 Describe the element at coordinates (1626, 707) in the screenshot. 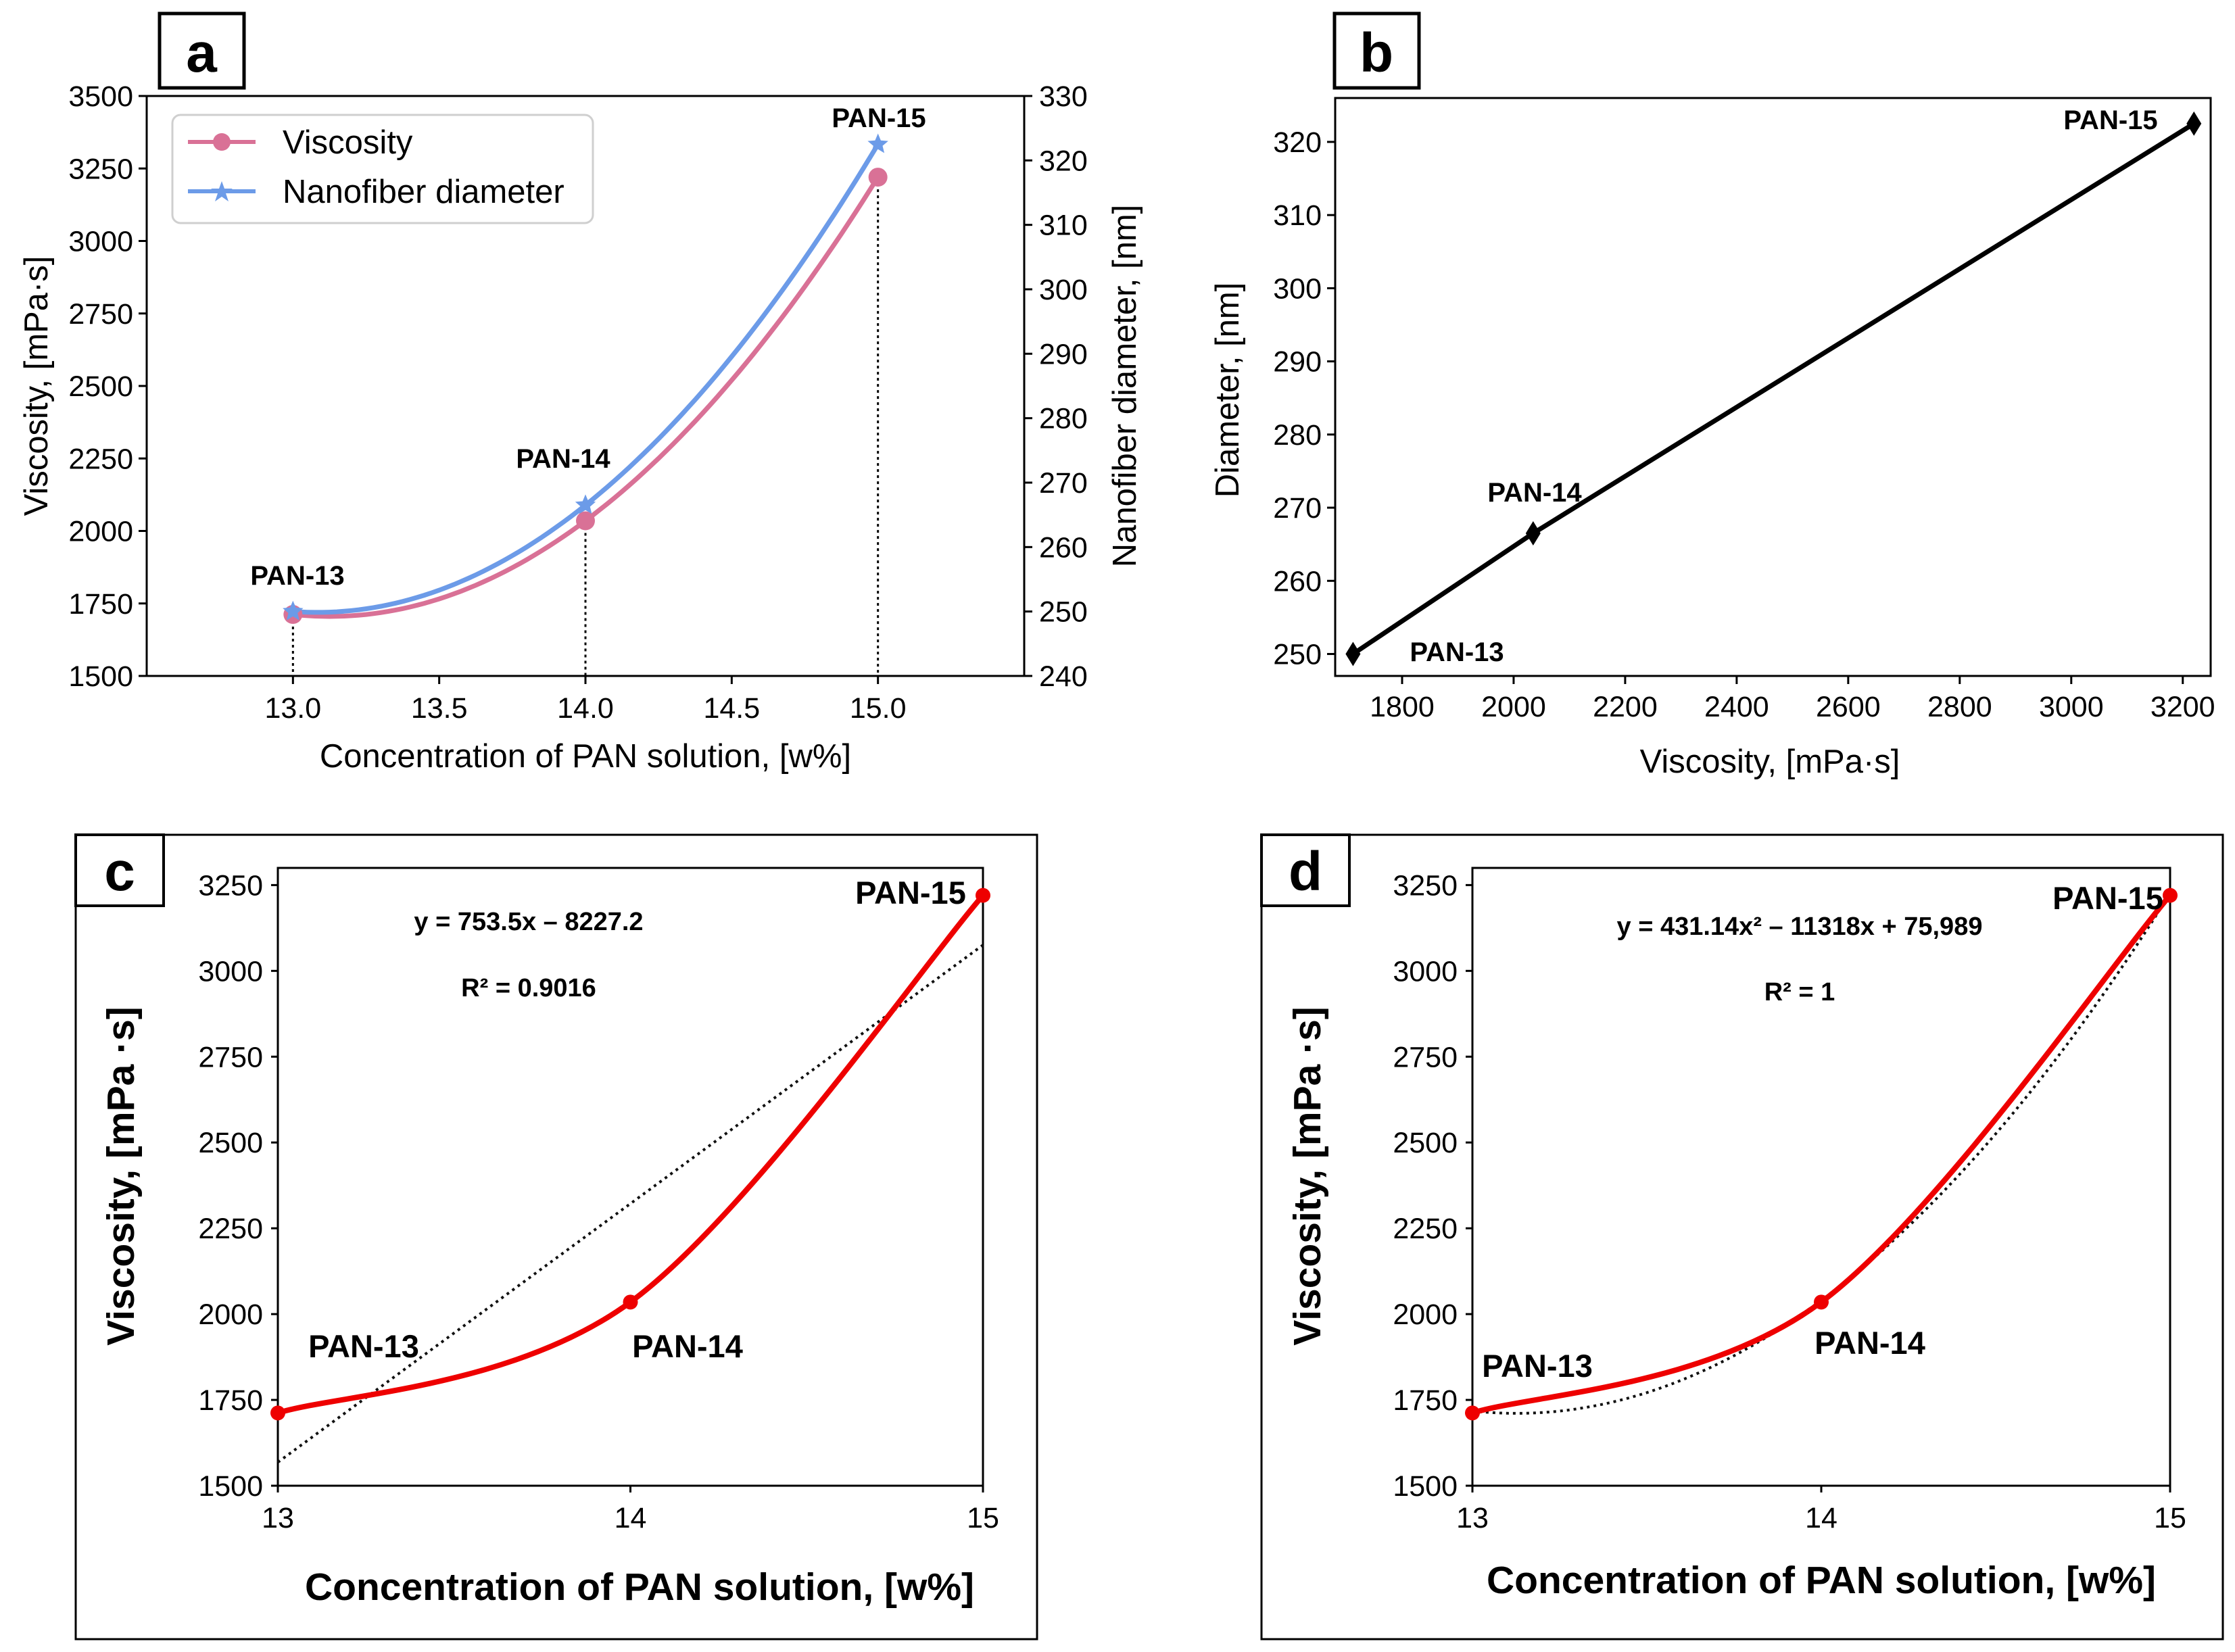

I see `x-tick-label: 2200` at that location.